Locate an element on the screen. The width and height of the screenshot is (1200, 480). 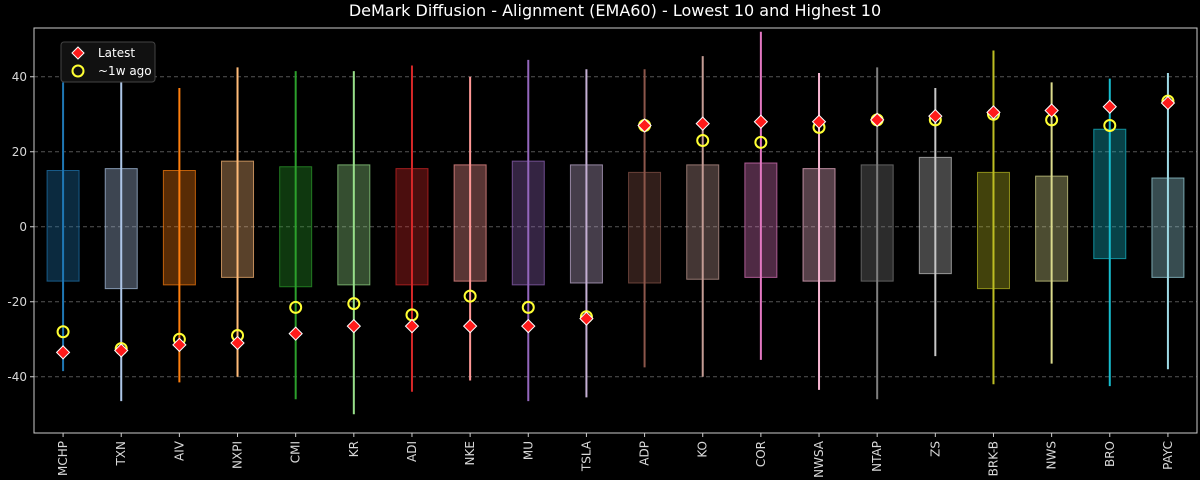
box-ko is located at coordinates (703, 222).